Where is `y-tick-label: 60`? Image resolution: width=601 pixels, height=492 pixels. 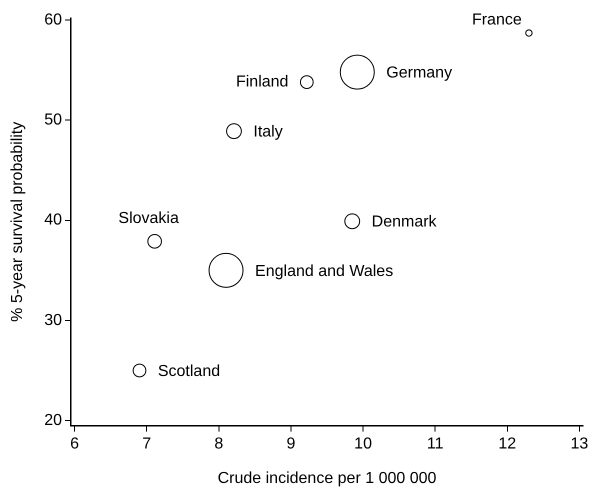 y-tick-label: 60 is located at coordinates (53, 19).